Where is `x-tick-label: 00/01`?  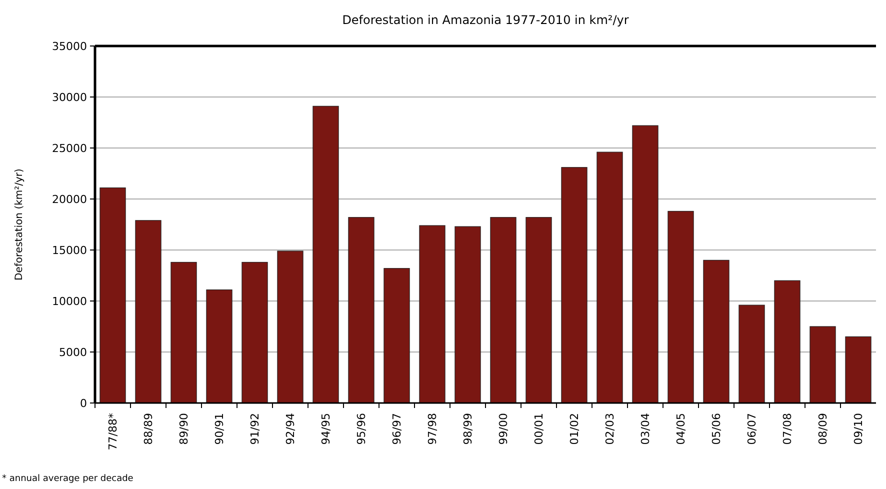 x-tick-label: 00/01 is located at coordinates (539, 429).